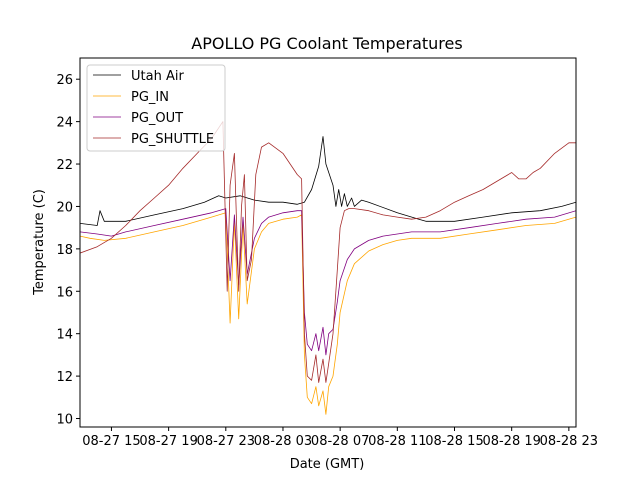  I want to click on x-axis-label: Date (GMT), so click(327, 464).